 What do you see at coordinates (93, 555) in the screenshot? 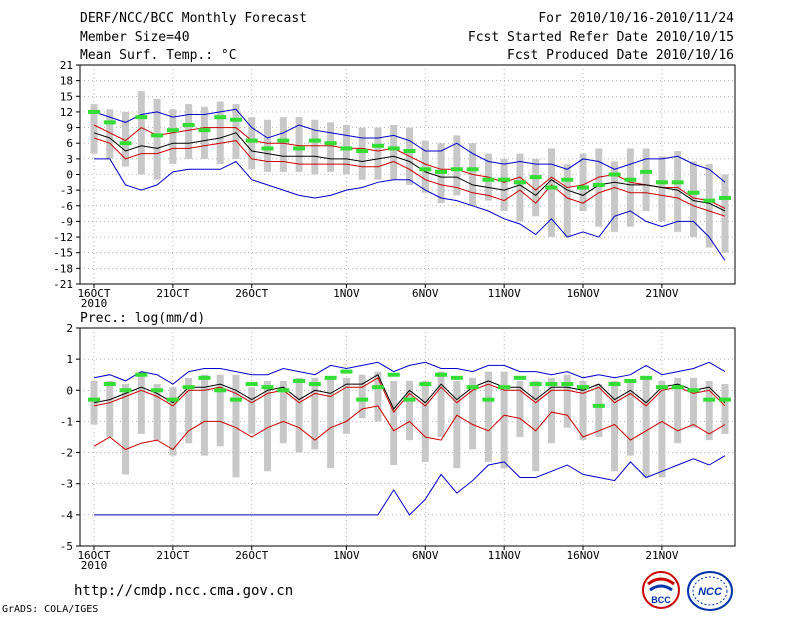
I see `p2-x-tick-label: 16OCT` at bounding box center [93, 555].